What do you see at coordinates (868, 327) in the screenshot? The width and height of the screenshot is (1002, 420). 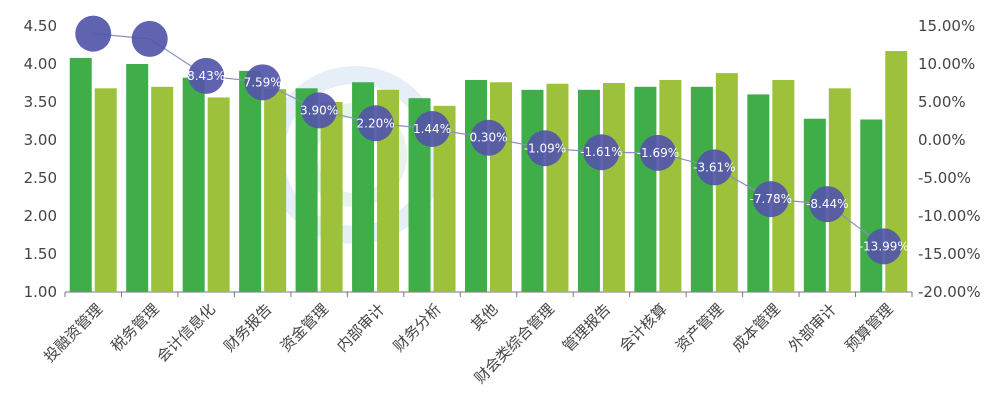 I see `x-category-label: 预算管理` at bounding box center [868, 327].